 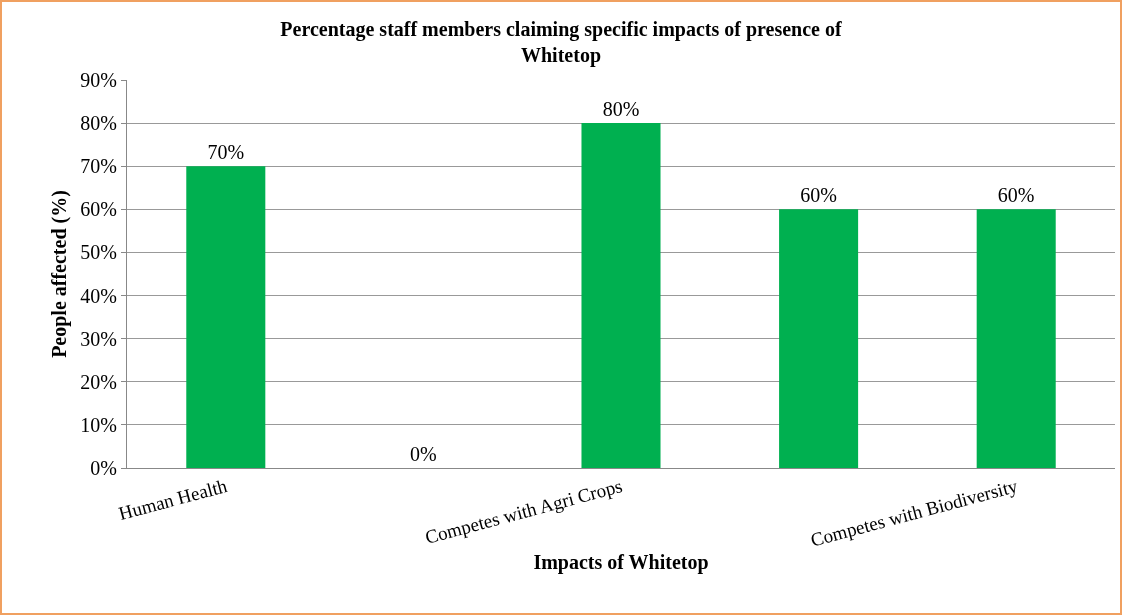 I want to click on x-tick-label: Competes with Agri Crops, so click(x=523, y=511).